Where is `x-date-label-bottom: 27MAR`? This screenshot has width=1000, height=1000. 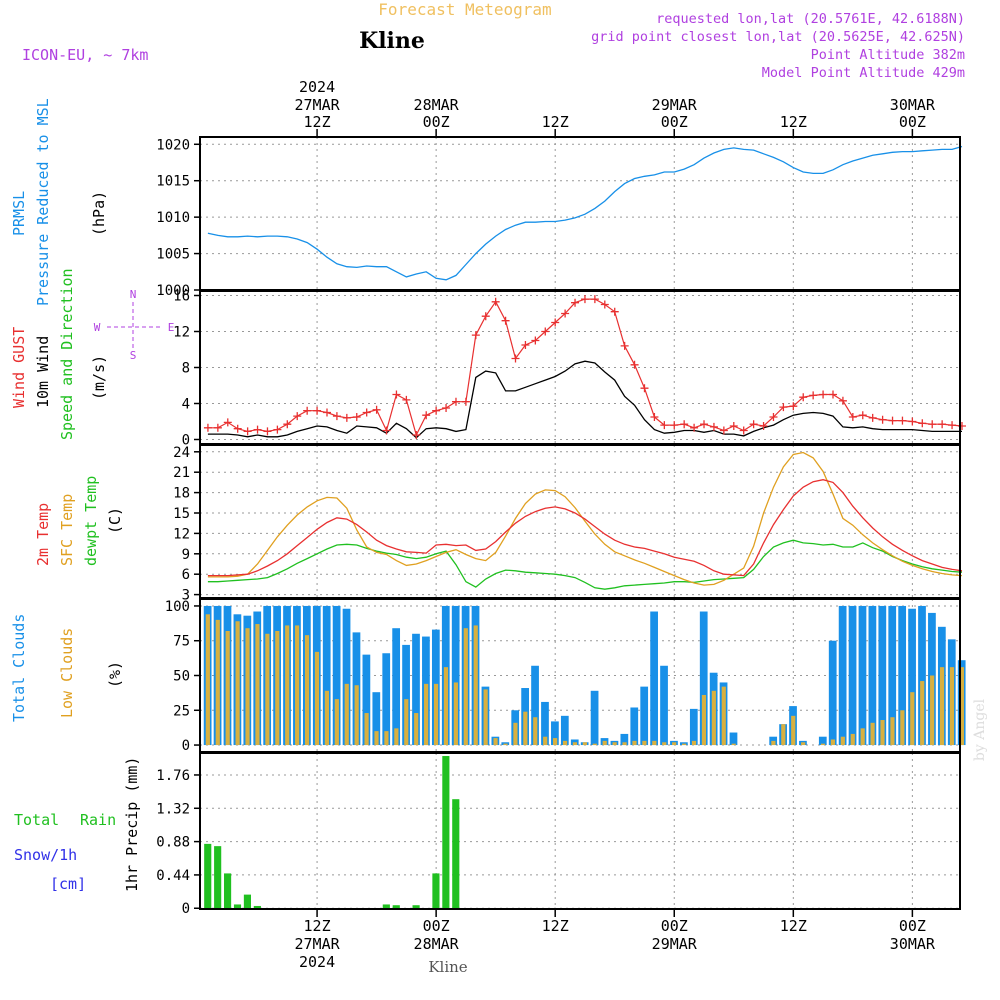
x-date-label-bottom: 27MAR is located at coordinates (317, 944).